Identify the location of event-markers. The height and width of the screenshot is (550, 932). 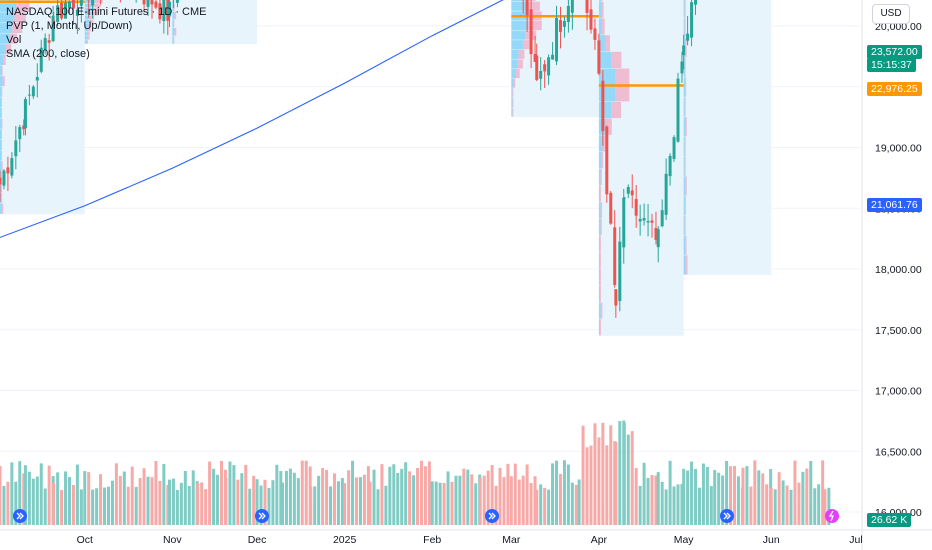
(426, 516).